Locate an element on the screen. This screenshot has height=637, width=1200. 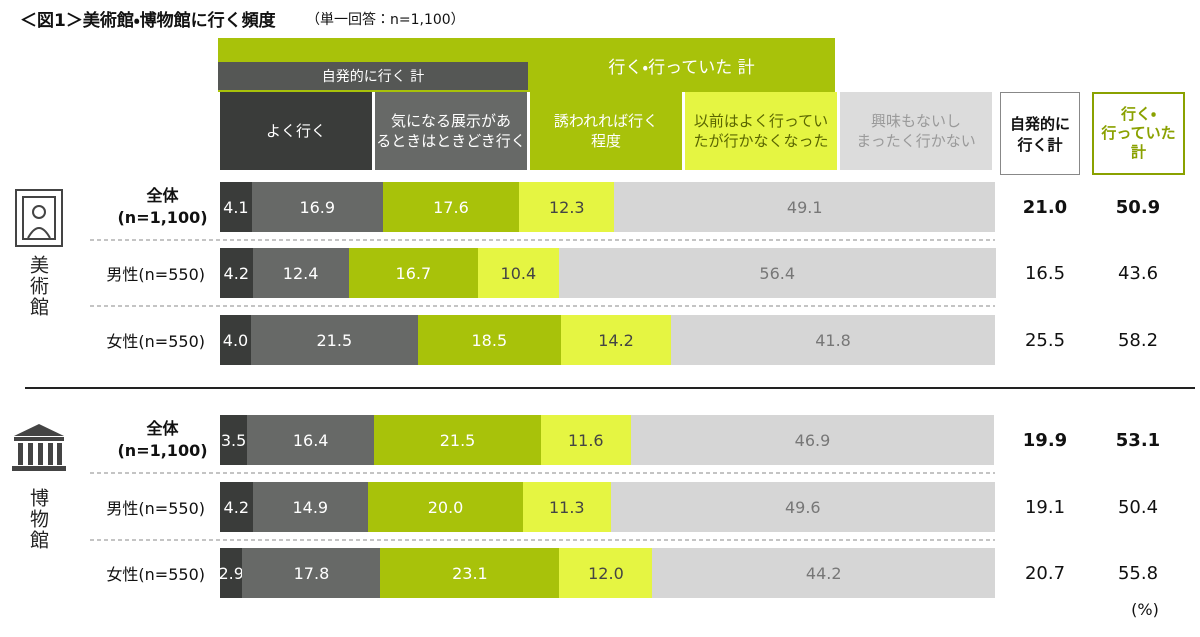
total-value: 55.8 is located at coordinates (1138, 573).